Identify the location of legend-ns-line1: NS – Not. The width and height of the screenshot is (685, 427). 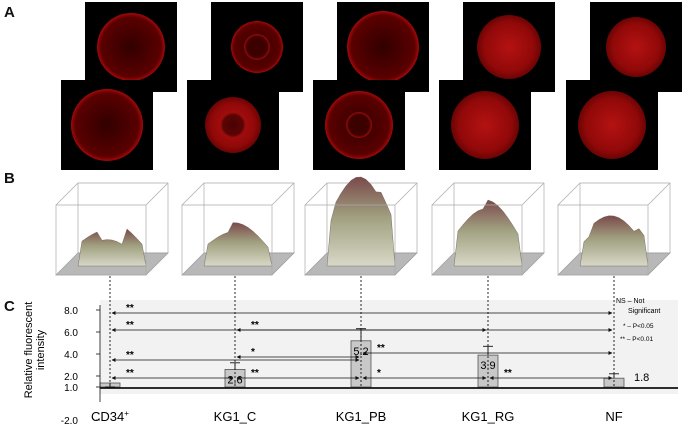
(630, 301).